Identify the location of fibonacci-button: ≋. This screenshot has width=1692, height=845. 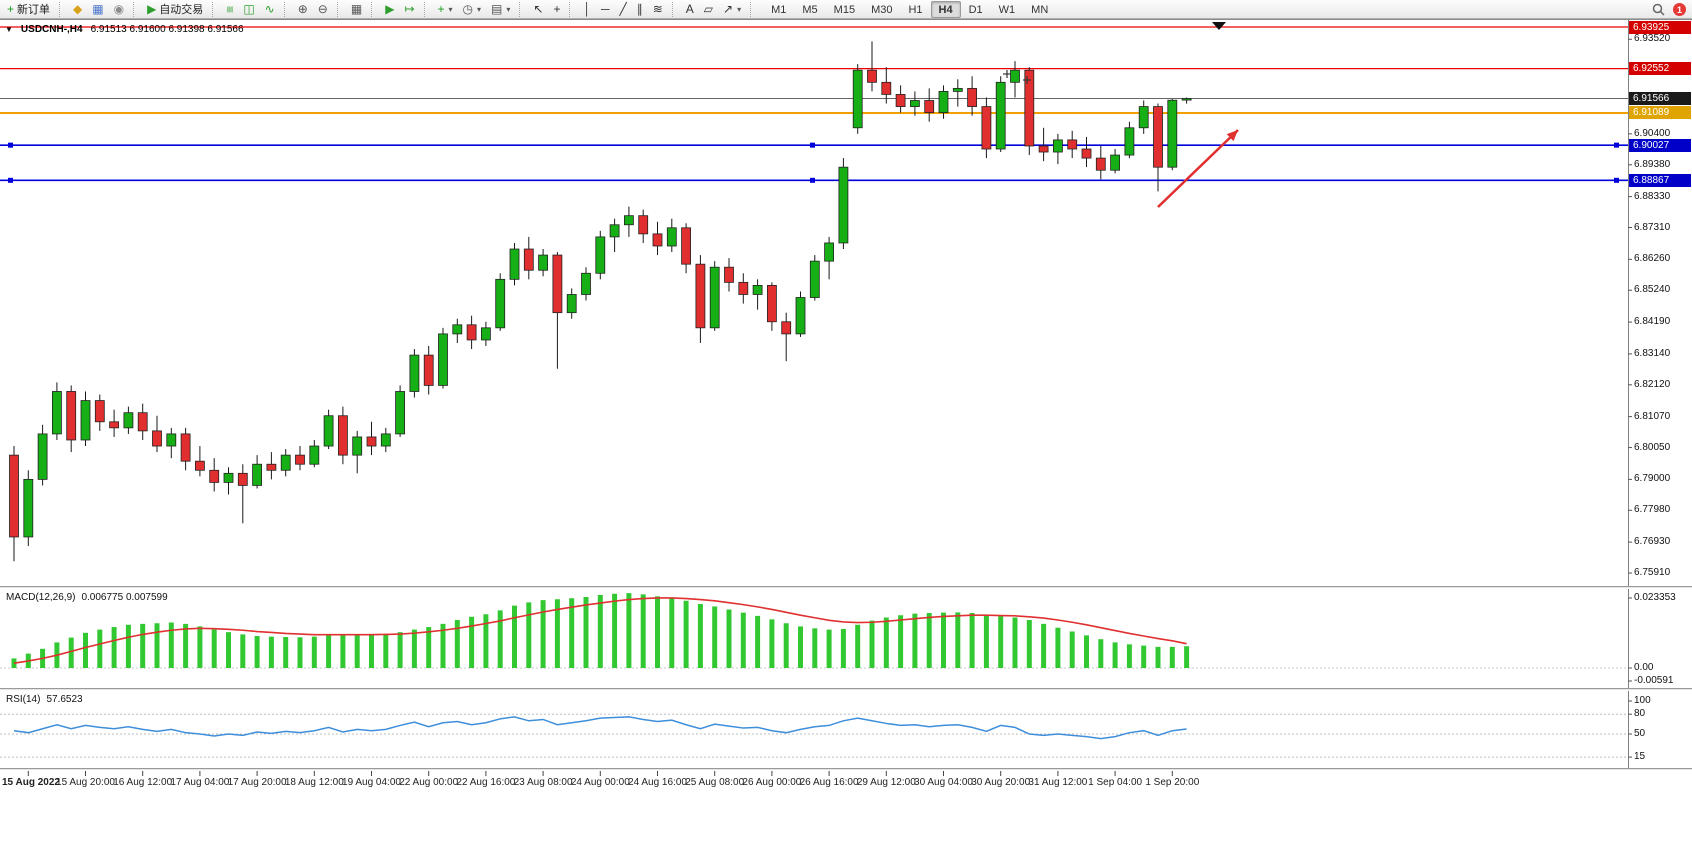
(658, 9).